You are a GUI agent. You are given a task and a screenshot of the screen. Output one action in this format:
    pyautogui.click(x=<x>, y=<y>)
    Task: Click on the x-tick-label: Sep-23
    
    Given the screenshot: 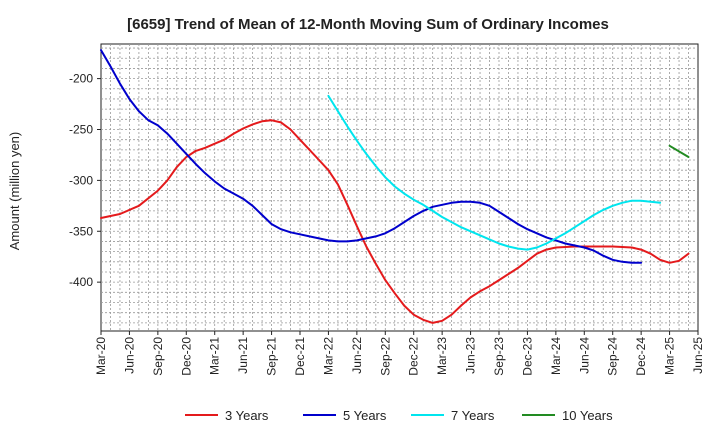 What is the action you would take?
    pyautogui.click(x=499, y=356)
    